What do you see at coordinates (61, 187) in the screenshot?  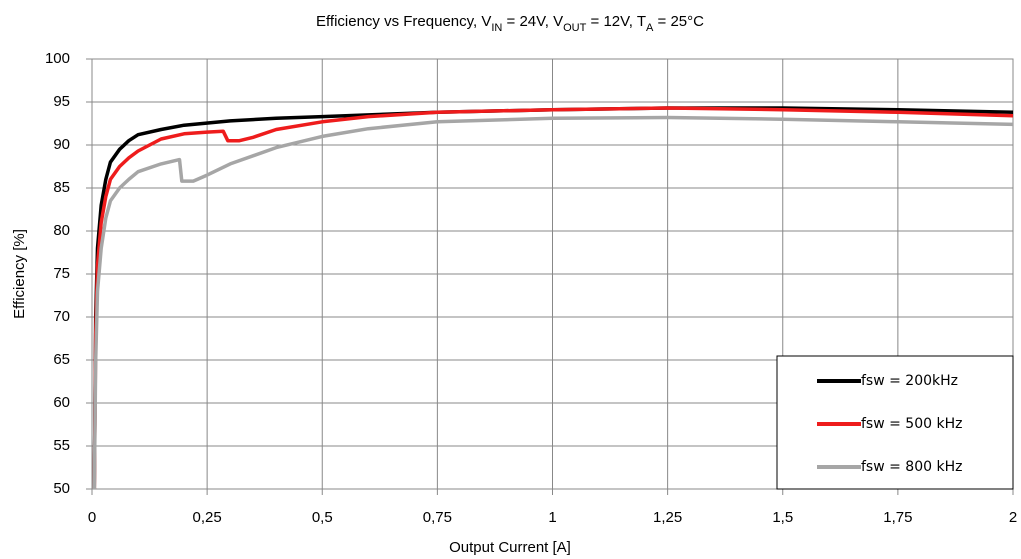 I see `y-tick-label: 85` at bounding box center [61, 187].